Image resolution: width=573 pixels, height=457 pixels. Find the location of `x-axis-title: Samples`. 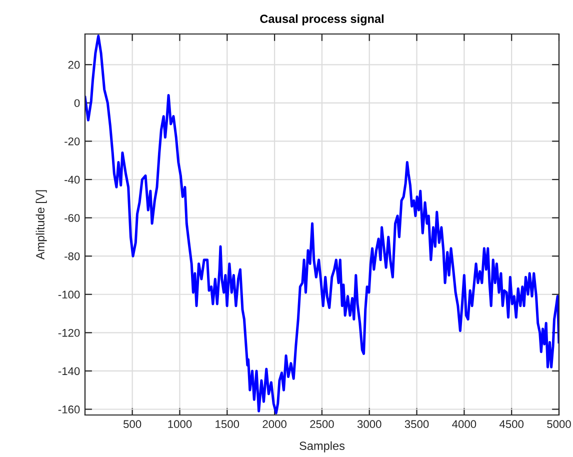

x-axis-title: Samples is located at coordinates (322, 446).